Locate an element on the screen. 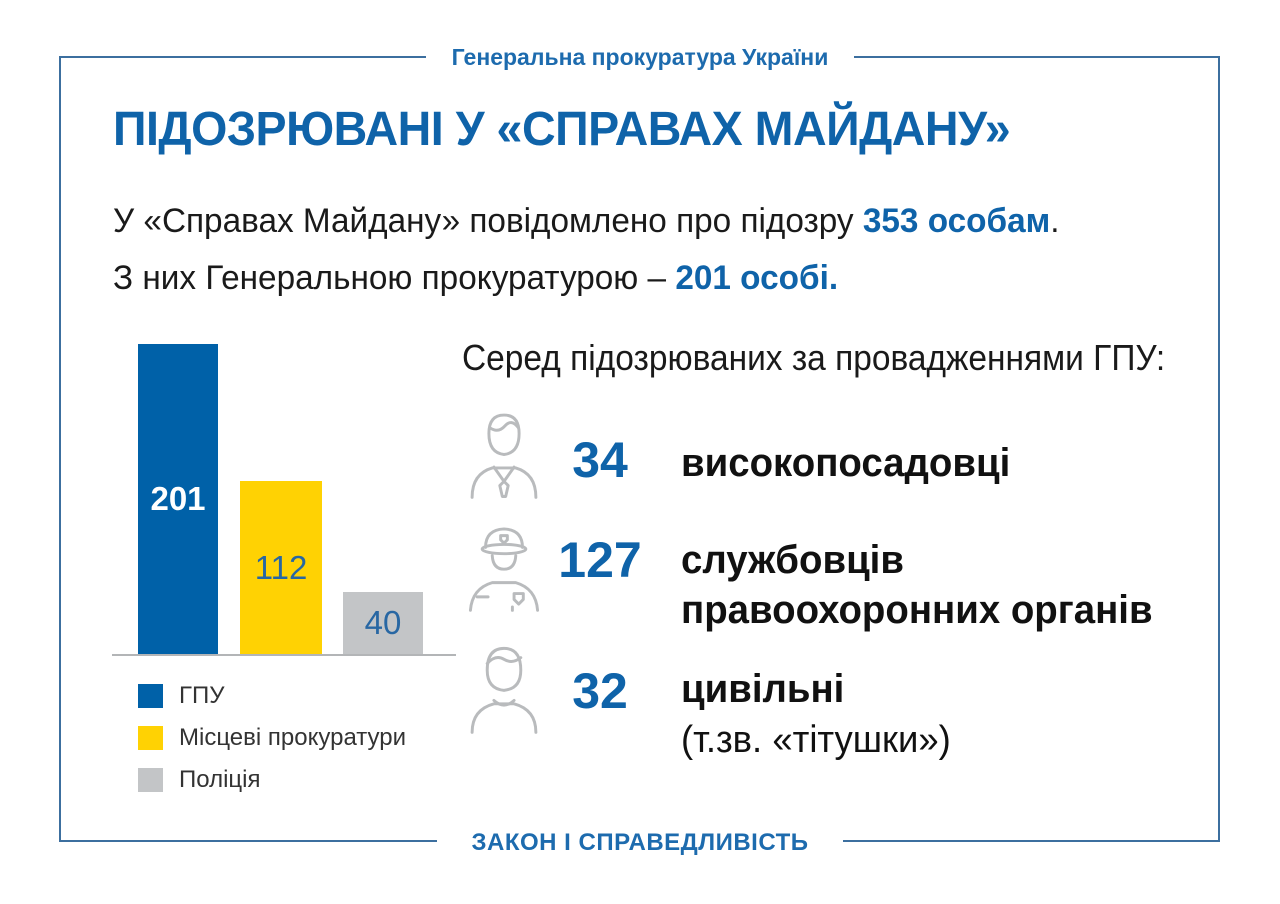 The width and height of the screenshot is (1280, 904). breakdown-row-civilians: 32 цивільні (т.зв. «тітушки») is located at coordinates (712, 702).